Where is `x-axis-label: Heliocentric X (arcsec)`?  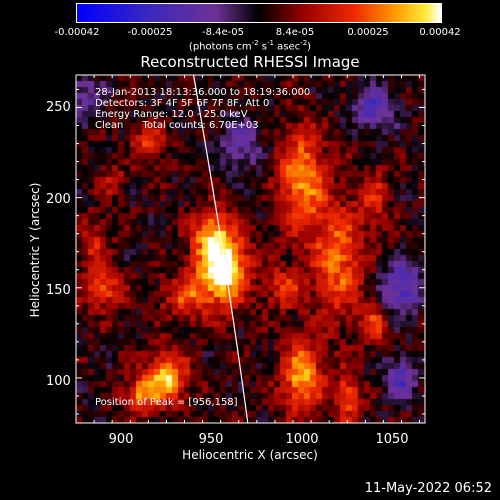
x-axis-label: Heliocentric X (arcsec) is located at coordinates (250, 455).